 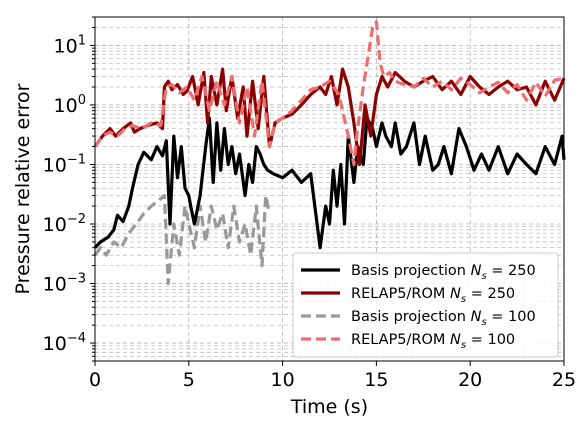 What do you see at coordinates (70, 105) in the screenshot?
I see `y-tick-label: 10⁰` at bounding box center [70, 105].